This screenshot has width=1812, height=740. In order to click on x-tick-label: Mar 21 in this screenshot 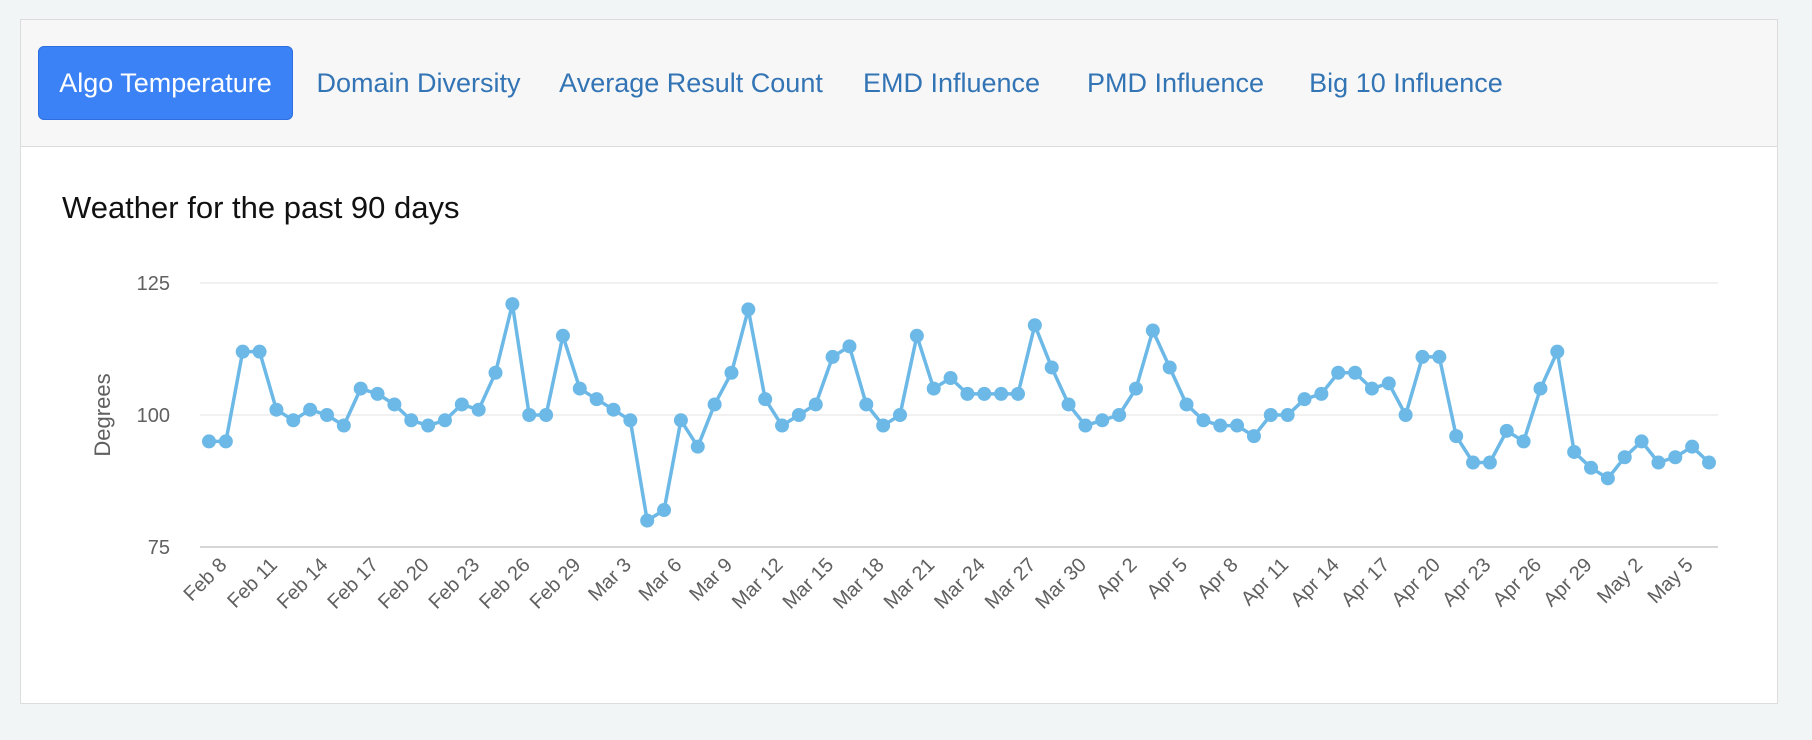, I will do `click(910, 584)`.